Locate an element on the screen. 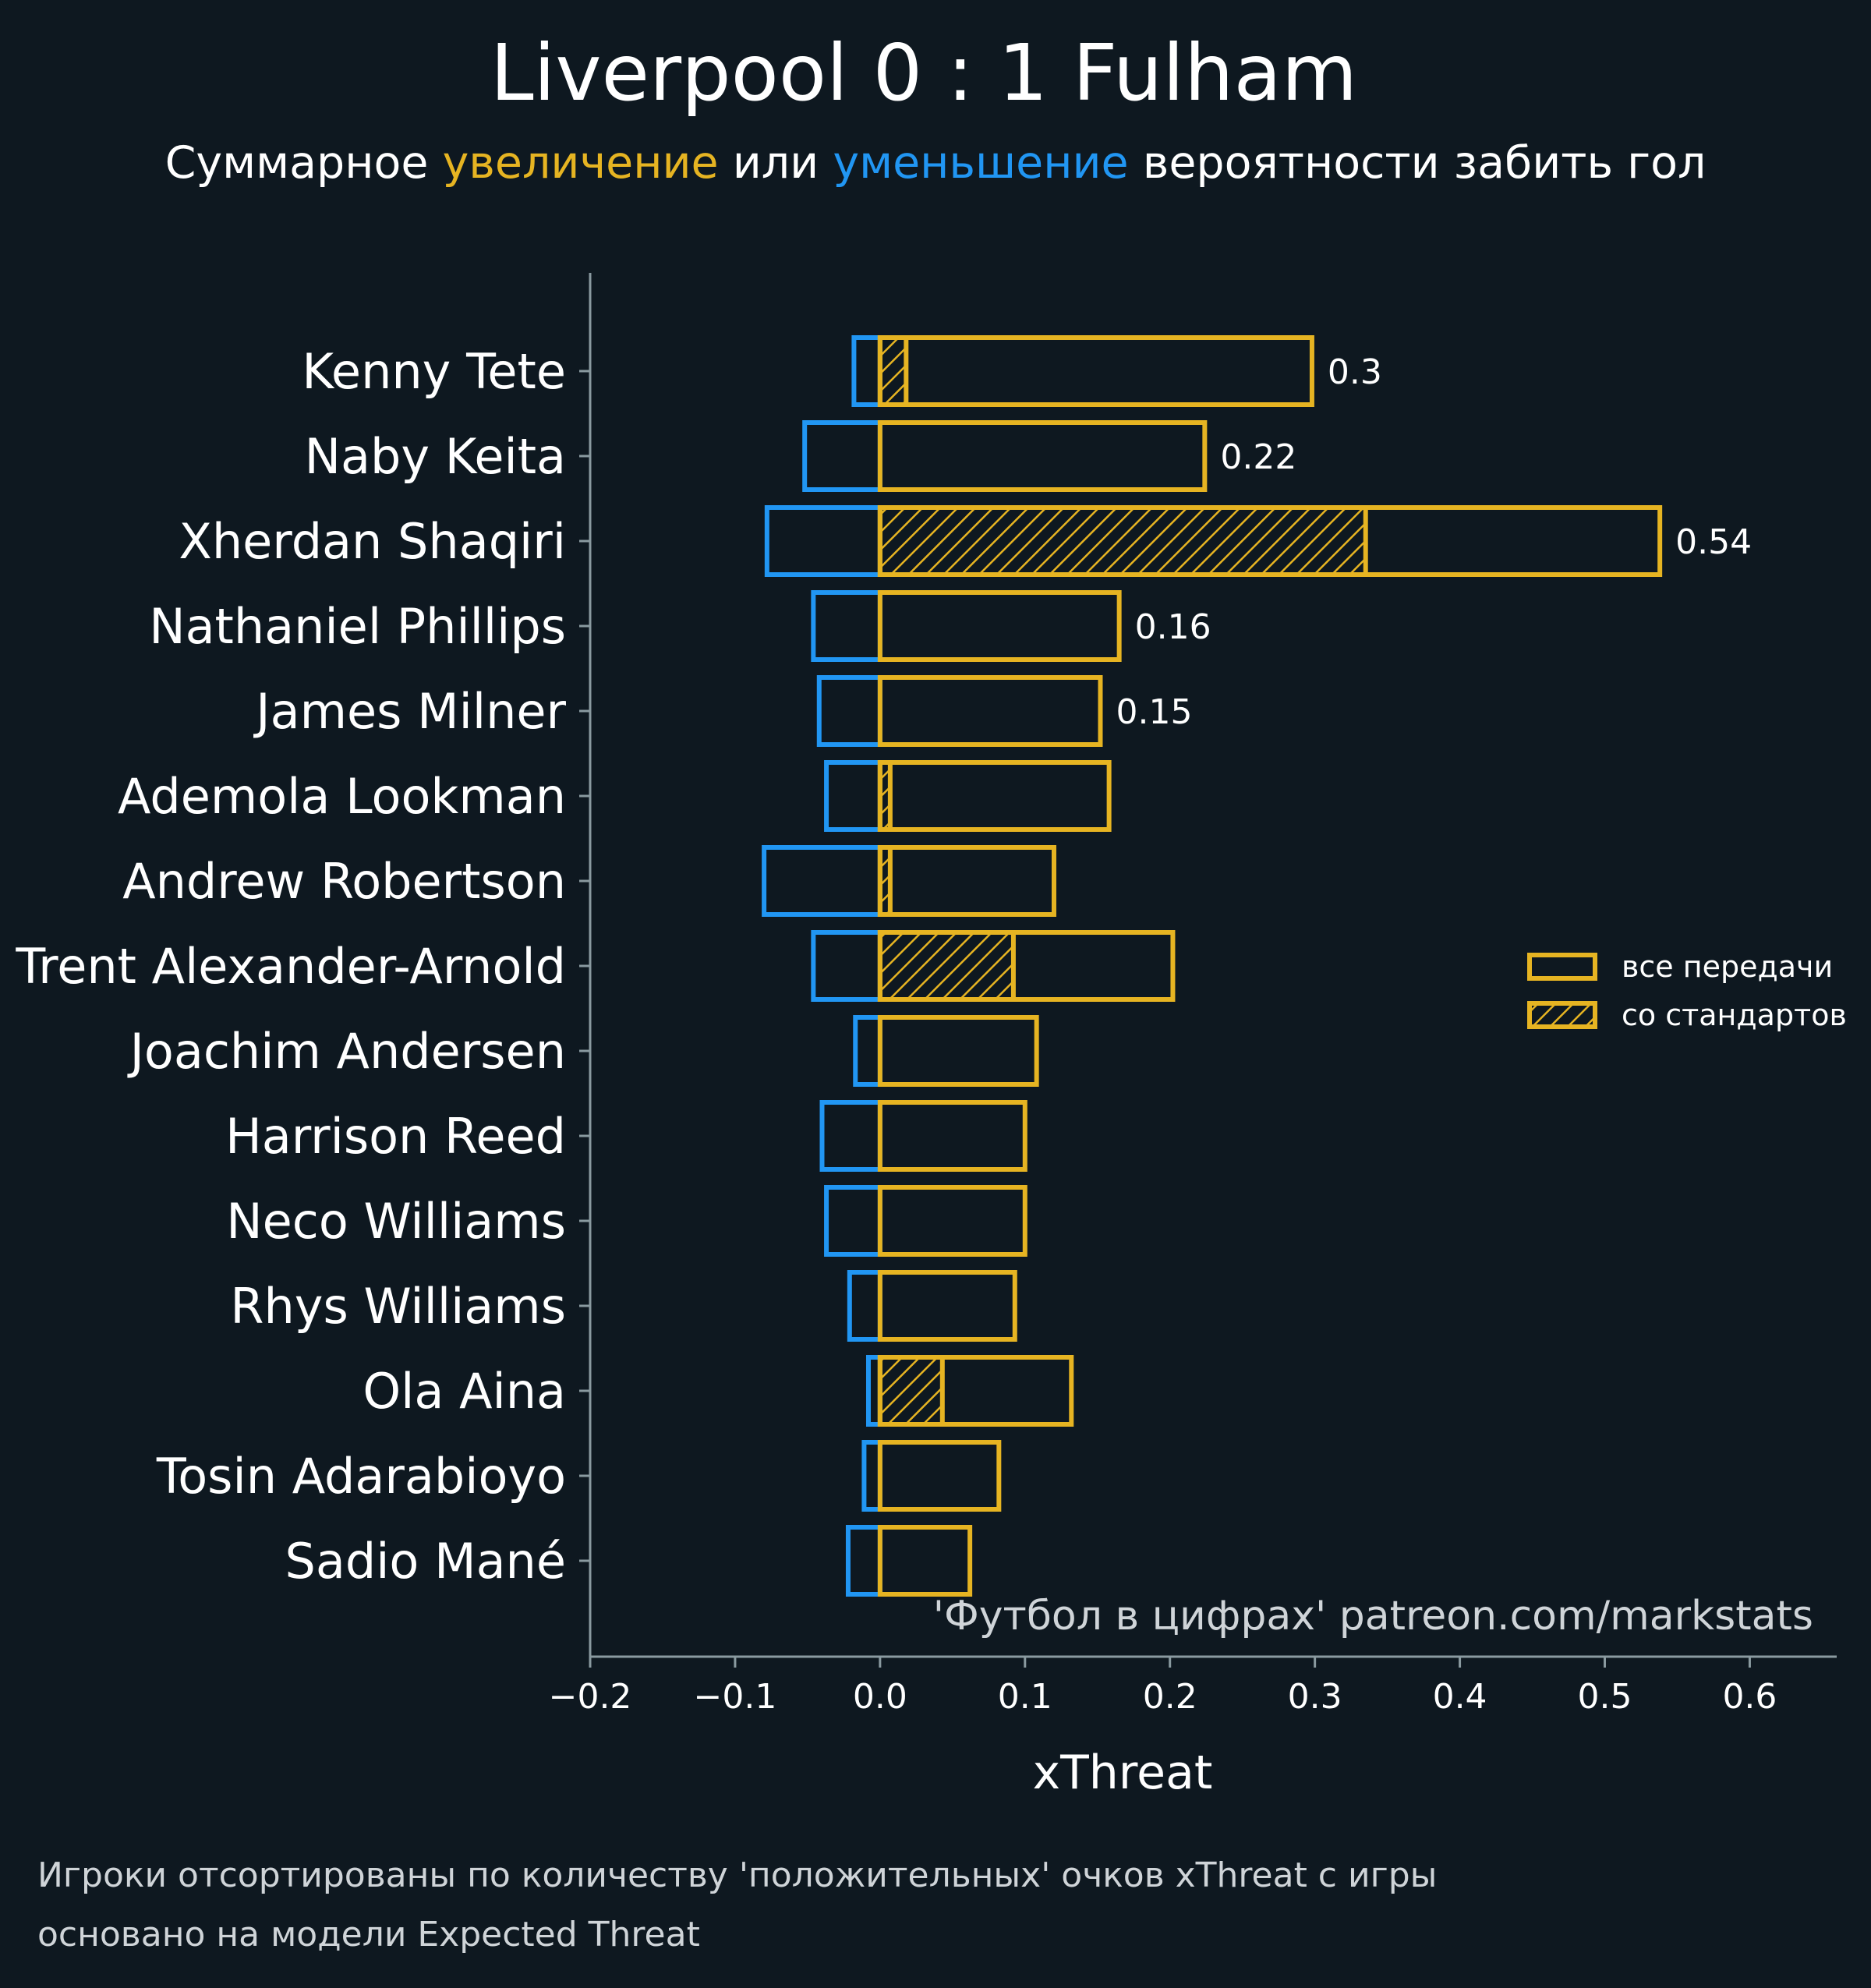  value-label: 0.16 is located at coordinates (1173, 627).